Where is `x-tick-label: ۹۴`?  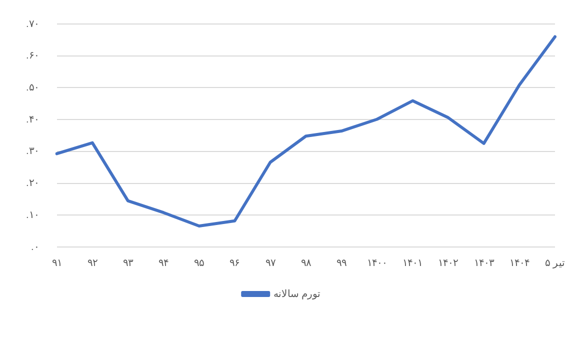 x-tick-label: ۹۴ is located at coordinates (163, 263).